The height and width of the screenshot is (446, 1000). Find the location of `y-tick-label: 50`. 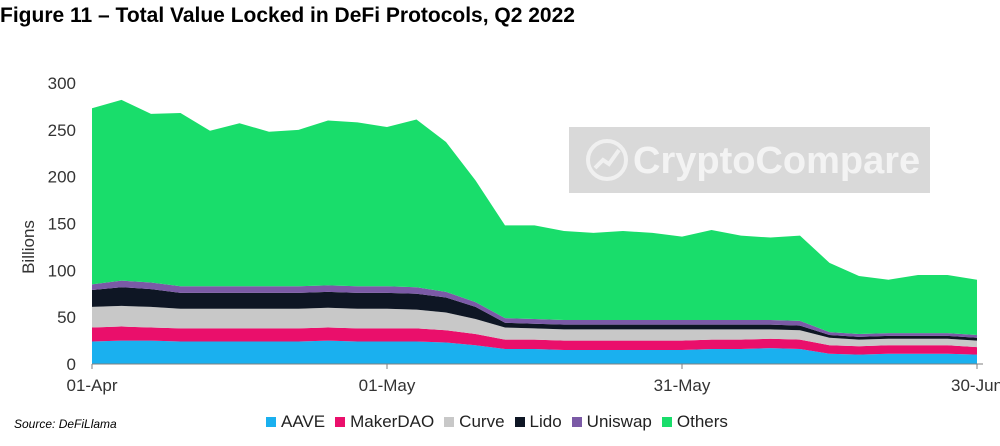

y-tick-label: 50 is located at coordinates (66, 317).